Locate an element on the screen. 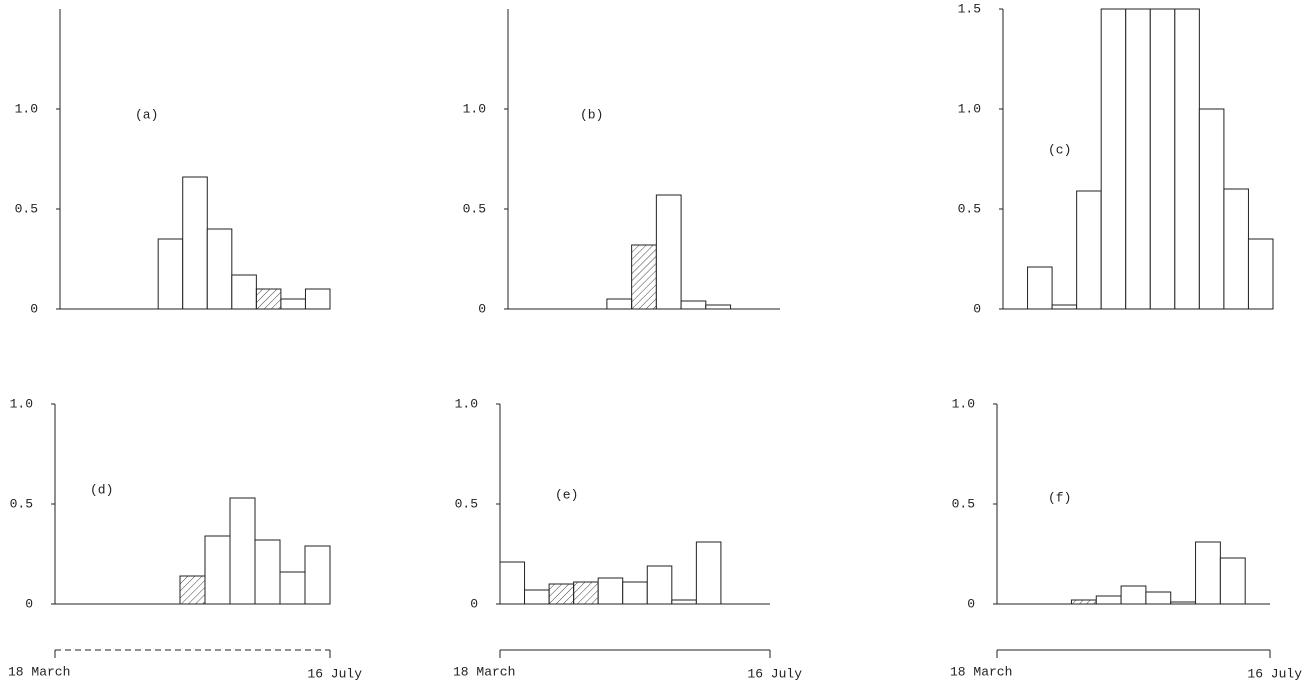 The height and width of the screenshot is (685, 1309). panel-label: (f) is located at coordinates (1059, 497).